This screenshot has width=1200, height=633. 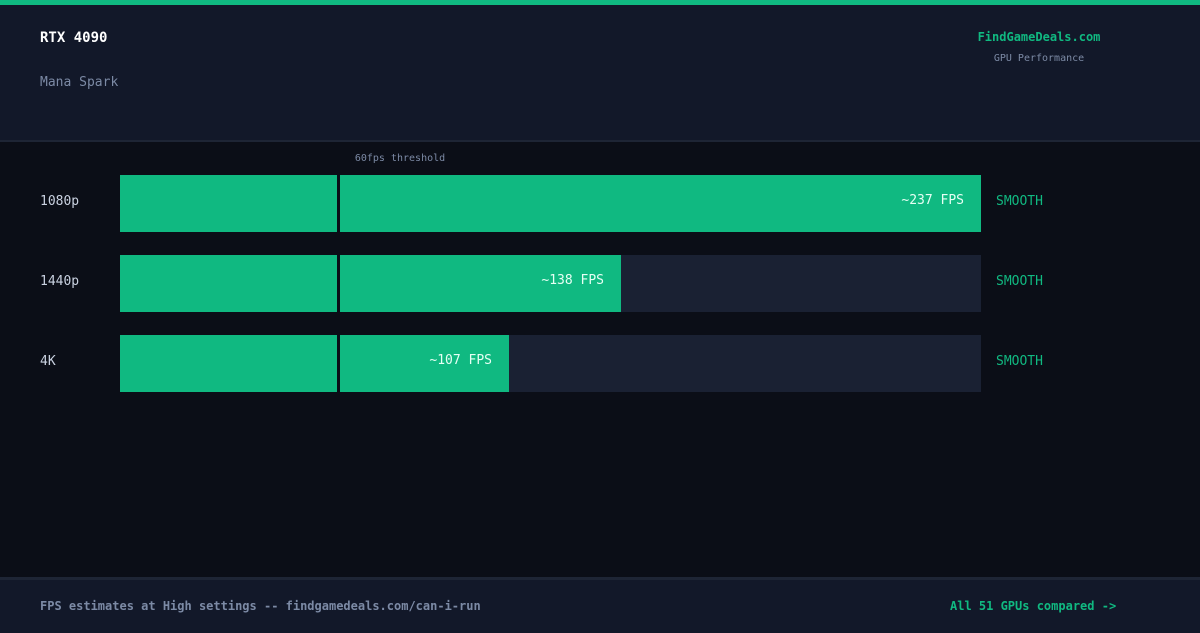 I want to click on fps-value-label: ~237 FPS, so click(x=932, y=200).